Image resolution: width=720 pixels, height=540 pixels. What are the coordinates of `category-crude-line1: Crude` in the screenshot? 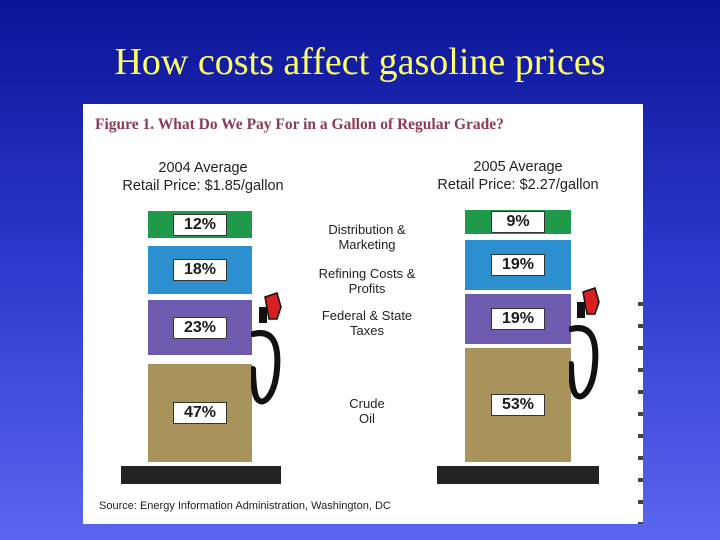 It's located at (367, 403).